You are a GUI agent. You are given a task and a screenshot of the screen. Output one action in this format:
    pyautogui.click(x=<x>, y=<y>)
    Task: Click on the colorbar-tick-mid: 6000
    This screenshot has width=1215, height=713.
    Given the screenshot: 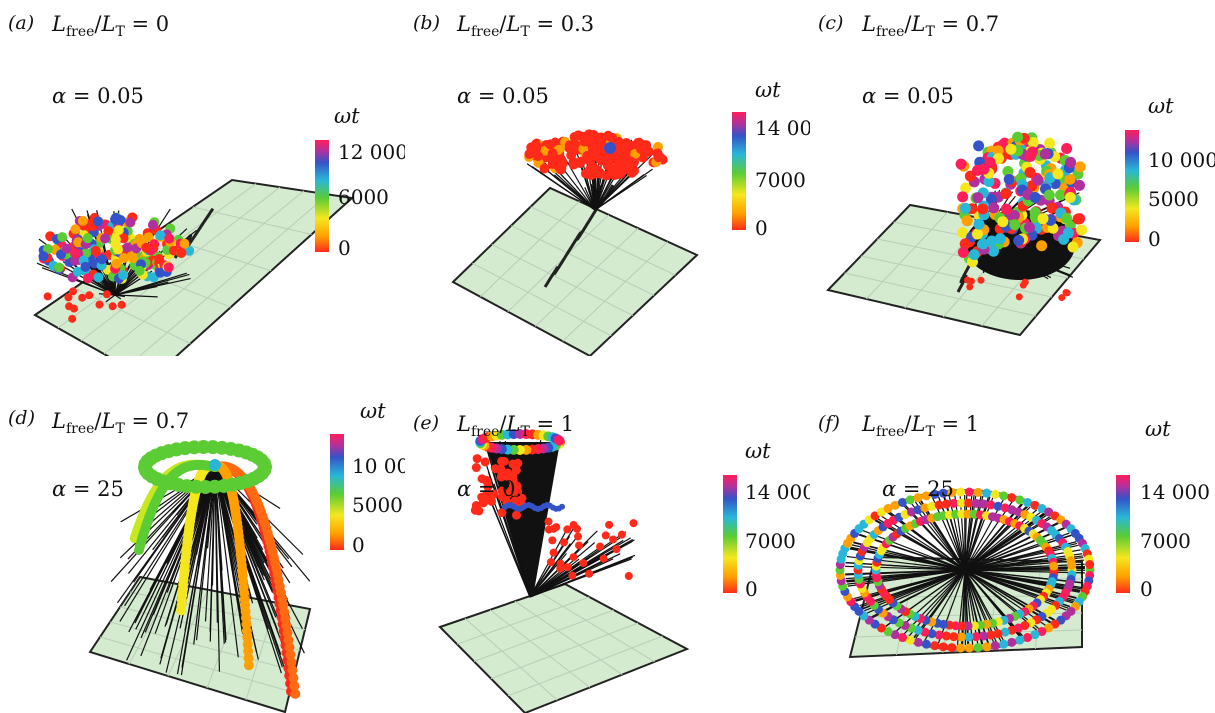 What is the action you would take?
    pyautogui.click(x=363, y=197)
    